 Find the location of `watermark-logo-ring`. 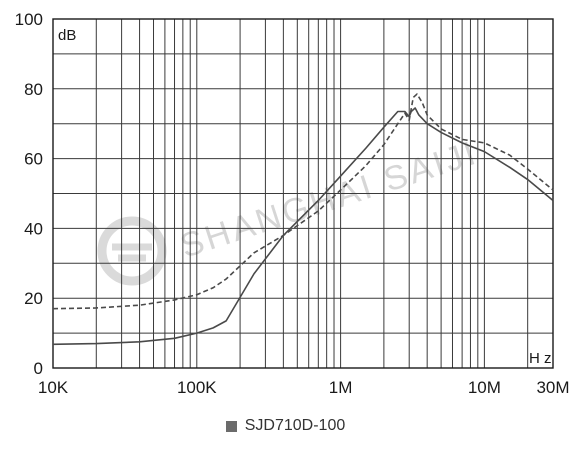

watermark-logo-ring is located at coordinates (132, 251).